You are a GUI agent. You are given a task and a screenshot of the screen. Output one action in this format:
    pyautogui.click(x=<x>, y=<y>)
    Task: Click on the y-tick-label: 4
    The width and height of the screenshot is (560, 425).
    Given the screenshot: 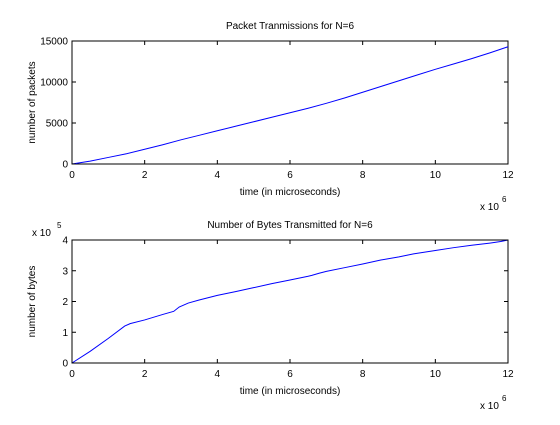 What is the action you would take?
    pyautogui.click(x=65, y=241)
    